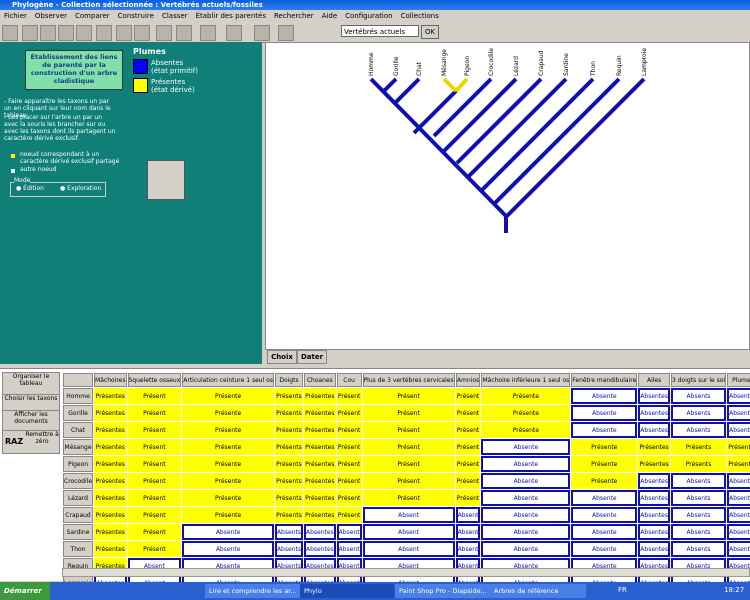  I want to click on taxon-cell: Crapaud, so click(78, 515).